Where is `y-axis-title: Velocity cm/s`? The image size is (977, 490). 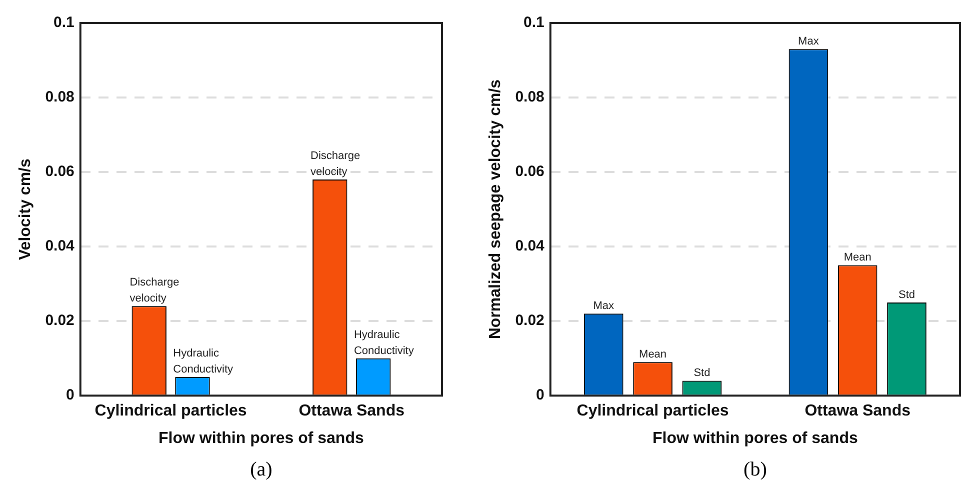 y-axis-title: Velocity cm/s is located at coordinates (25, 209).